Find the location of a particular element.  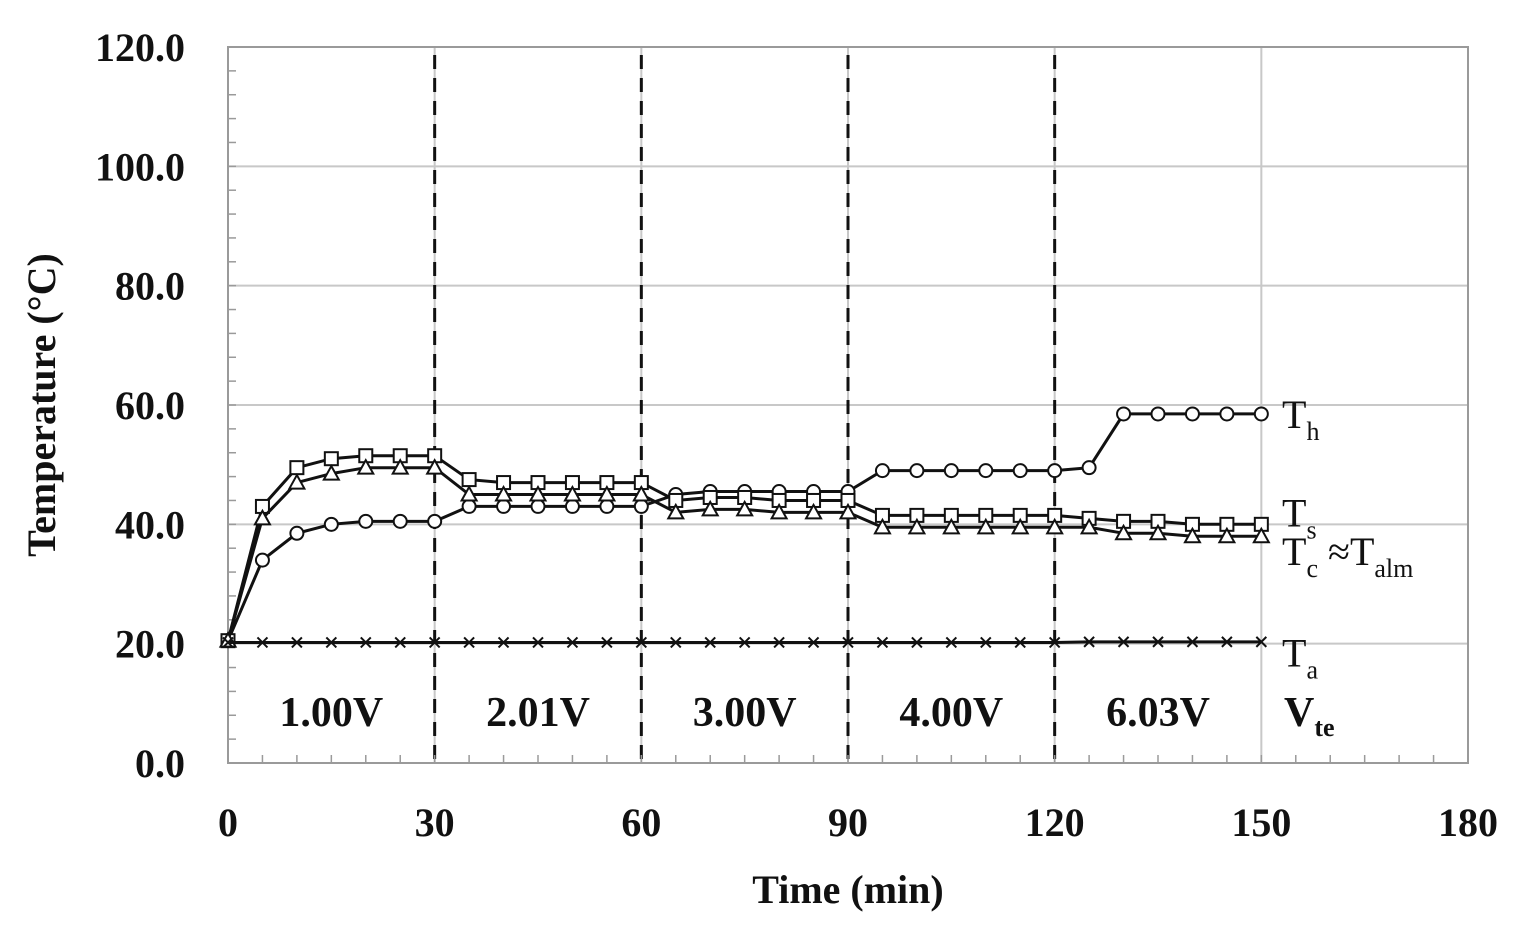

series-label-Ta: Ta is located at coordinates (1300, 658).